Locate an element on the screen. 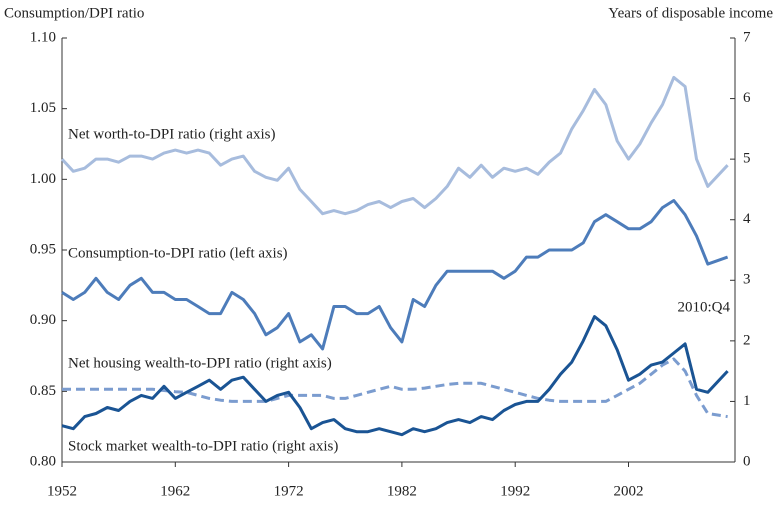 This screenshot has width=777, height=508. annotation: Consumption-to-DPI ratio (left axis) is located at coordinates (178, 253).